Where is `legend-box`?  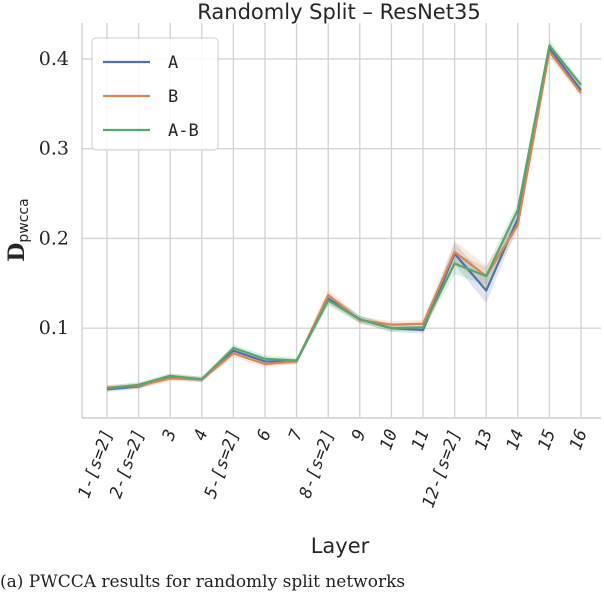
legend-box is located at coordinates (155, 94).